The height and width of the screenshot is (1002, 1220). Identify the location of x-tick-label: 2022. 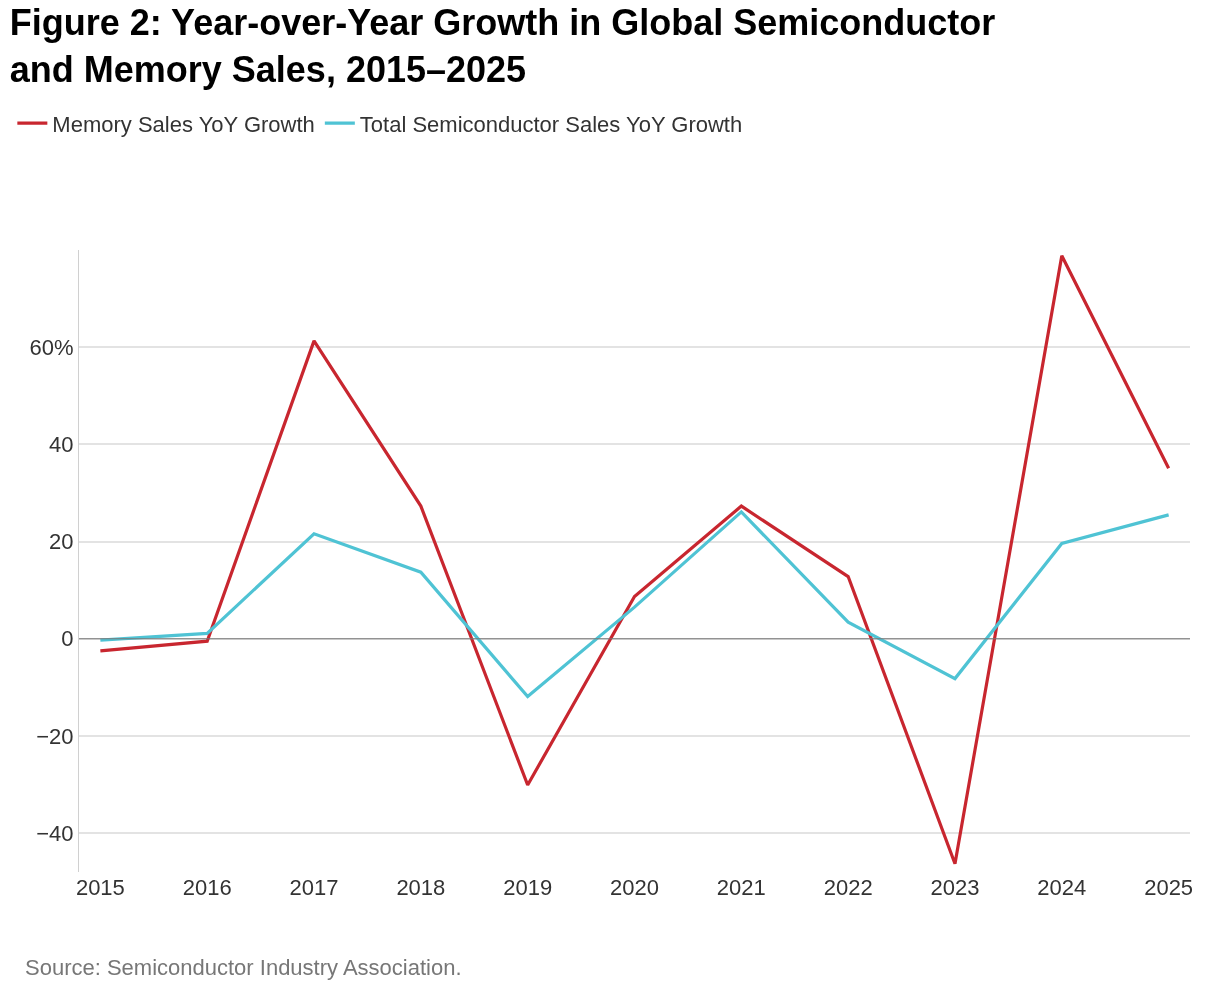
(848, 887).